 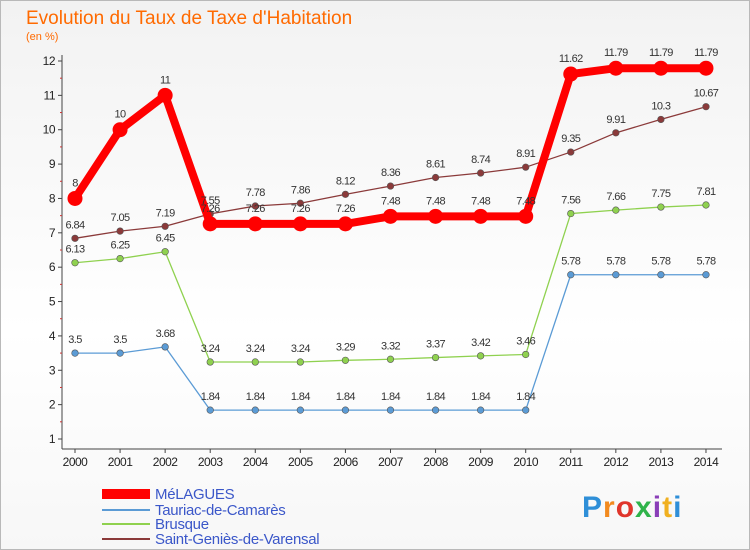 I want to click on y-tick-label: 7, so click(x=52, y=233).